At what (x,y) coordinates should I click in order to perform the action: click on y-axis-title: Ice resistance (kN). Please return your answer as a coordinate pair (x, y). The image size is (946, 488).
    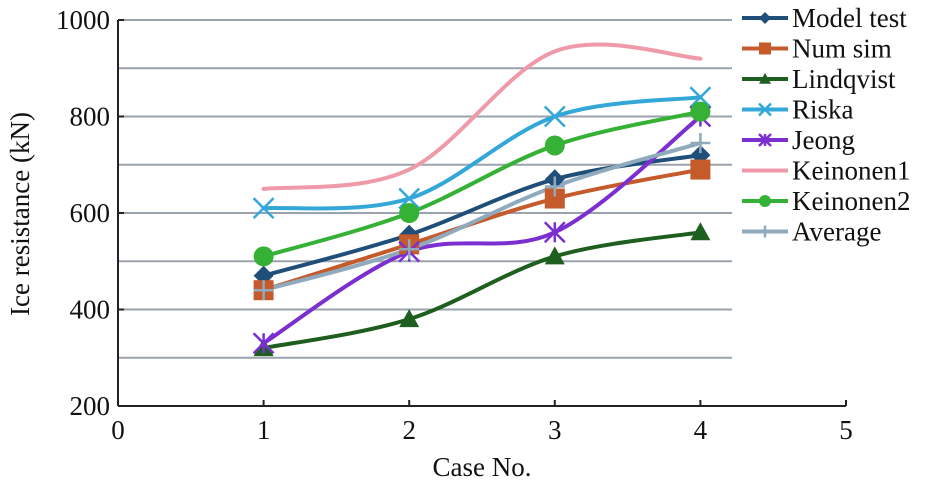
    Looking at the image, I should click on (20, 214).